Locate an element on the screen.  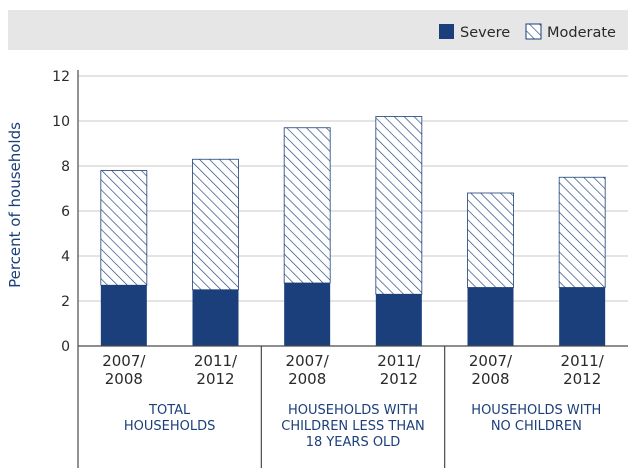
y-tick-labels: 0 2 4 6 8 10 12 is located at coordinates (61, 212).